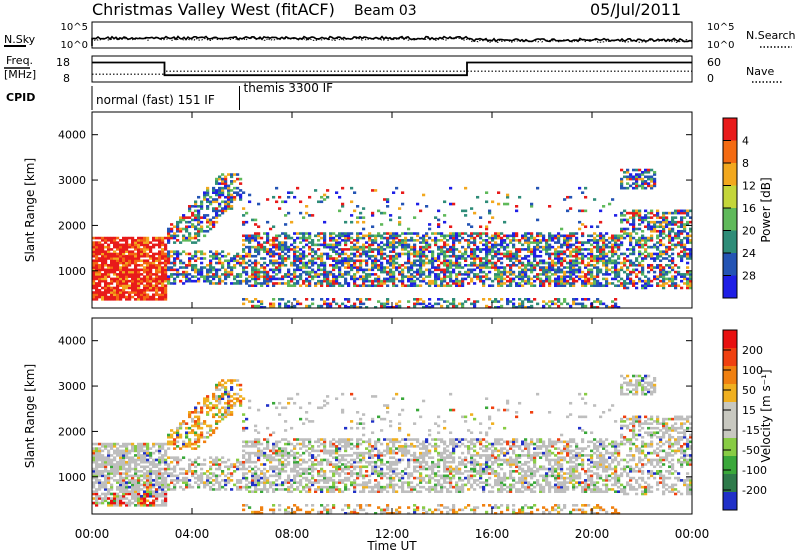  I want to click on noise-right-tick-bottom: 10^0, so click(720, 45).